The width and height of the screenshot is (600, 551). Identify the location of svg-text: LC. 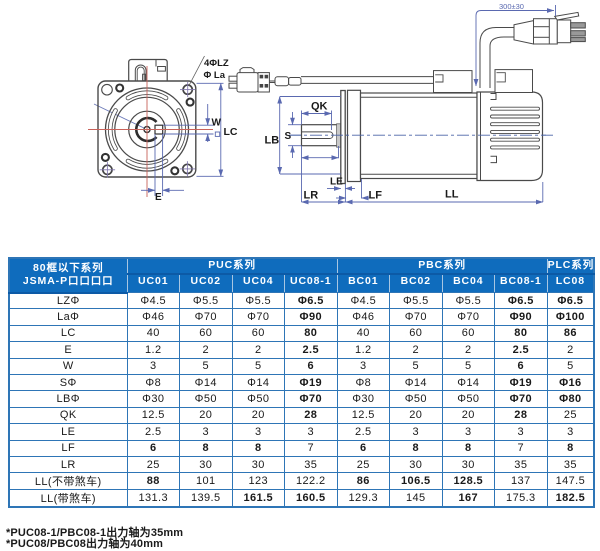
(231, 132).